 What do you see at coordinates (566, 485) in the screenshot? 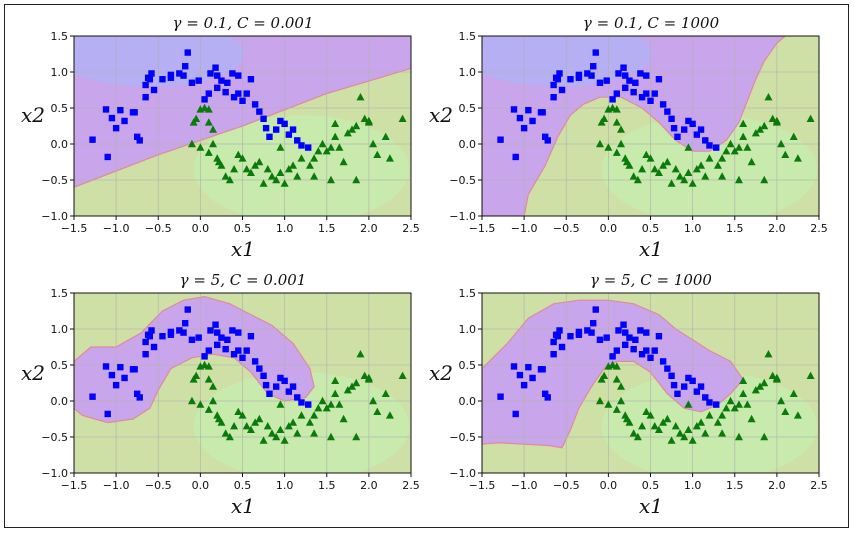
I see `x-tick-label: −0.5` at bounding box center [566, 485].